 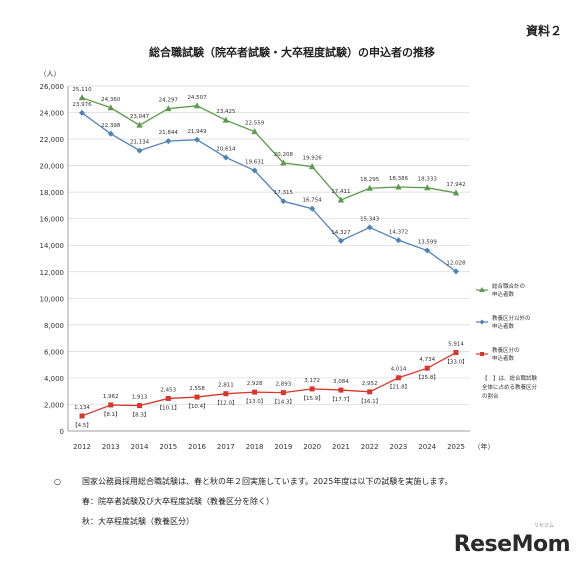 I want to click on ratio-label: 【4.5】, so click(x=82, y=425).